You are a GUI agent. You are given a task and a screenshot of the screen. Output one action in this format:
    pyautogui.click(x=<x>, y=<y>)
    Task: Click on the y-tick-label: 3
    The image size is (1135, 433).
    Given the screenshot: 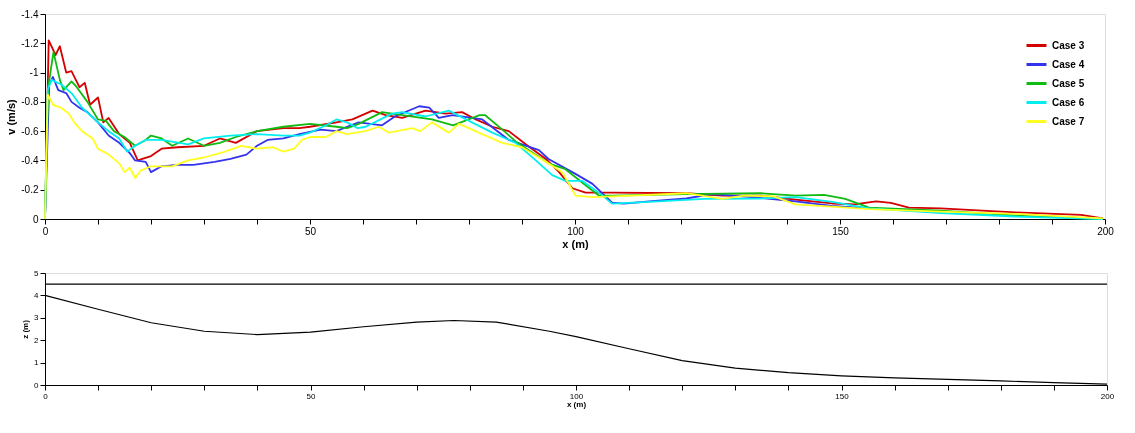 What is the action you would take?
    pyautogui.click(x=37, y=318)
    